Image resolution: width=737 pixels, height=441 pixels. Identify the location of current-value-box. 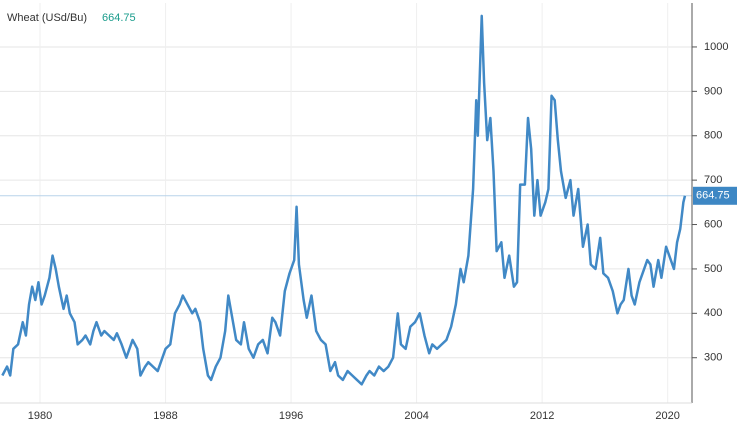
(715, 195).